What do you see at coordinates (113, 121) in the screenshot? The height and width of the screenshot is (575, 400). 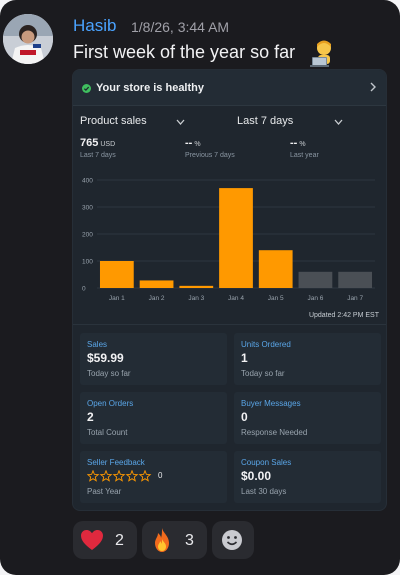 I see `metric-select-value: Product sales` at bounding box center [113, 121].